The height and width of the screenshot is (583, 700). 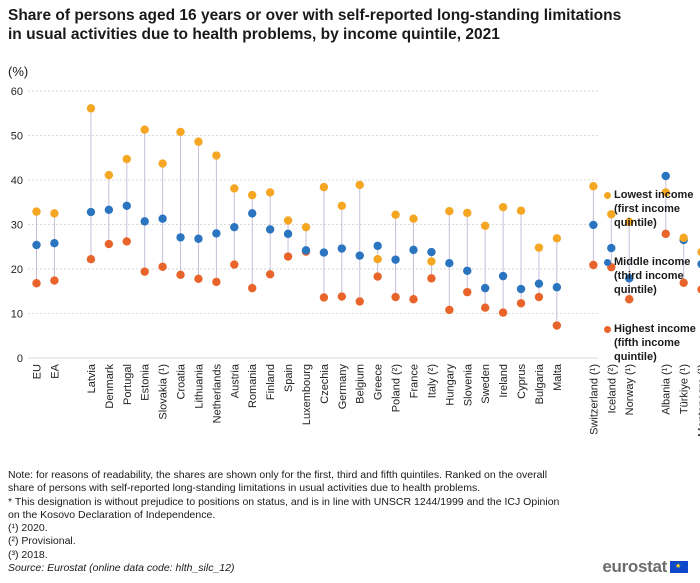 What do you see at coordinates (379, 382) in the screenshot?
I see `x-tick-label: Greece` at bounding box center [379, 382].